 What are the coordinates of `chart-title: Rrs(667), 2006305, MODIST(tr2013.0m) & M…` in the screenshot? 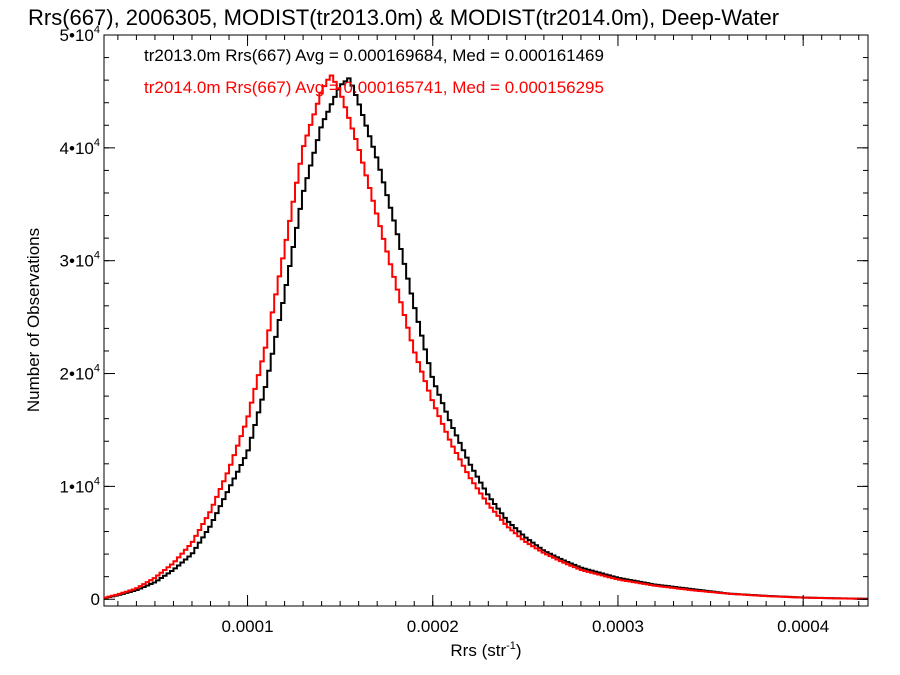 It's located at (403, 17).